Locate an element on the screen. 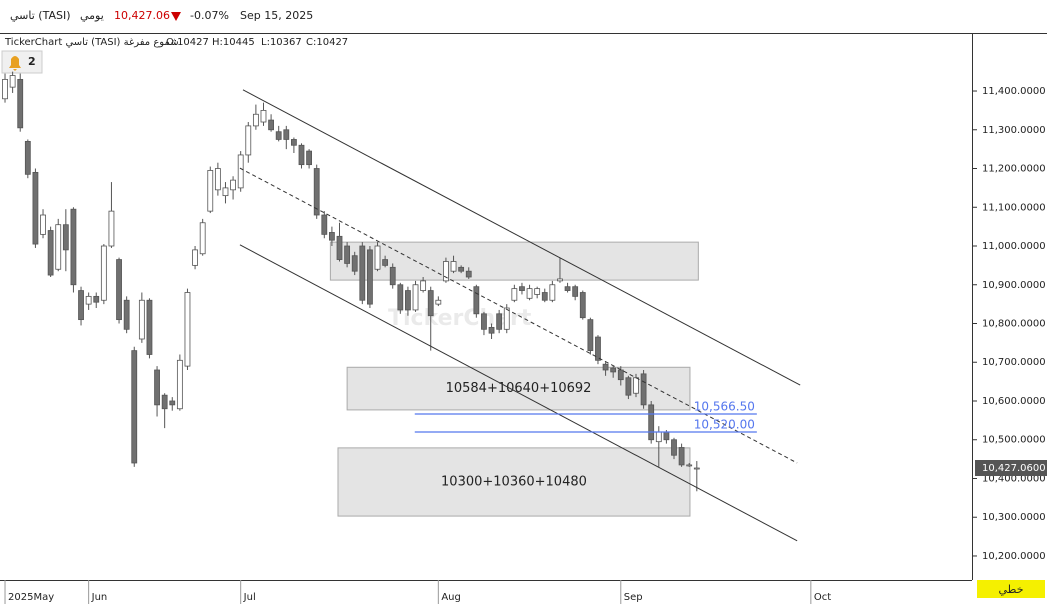  chart-name: TickerChart تاسي (TASI) شموع مفرغة is located at coordinates (91, 42).